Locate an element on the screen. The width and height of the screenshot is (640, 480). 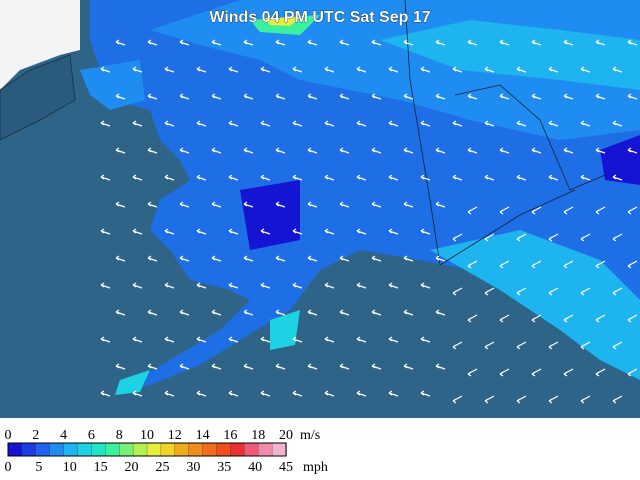
ms-tick-label: 18 is located at coordinates (258, 435).